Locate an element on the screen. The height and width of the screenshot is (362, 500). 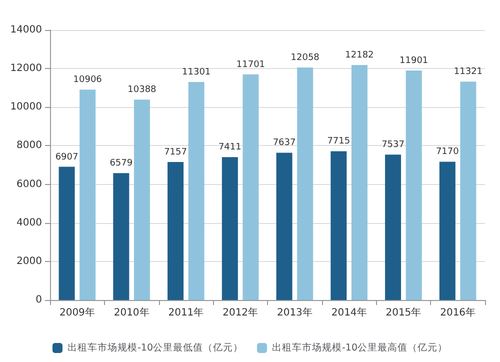
y-tick-label: 6000 is located at coordinates (29, 184).